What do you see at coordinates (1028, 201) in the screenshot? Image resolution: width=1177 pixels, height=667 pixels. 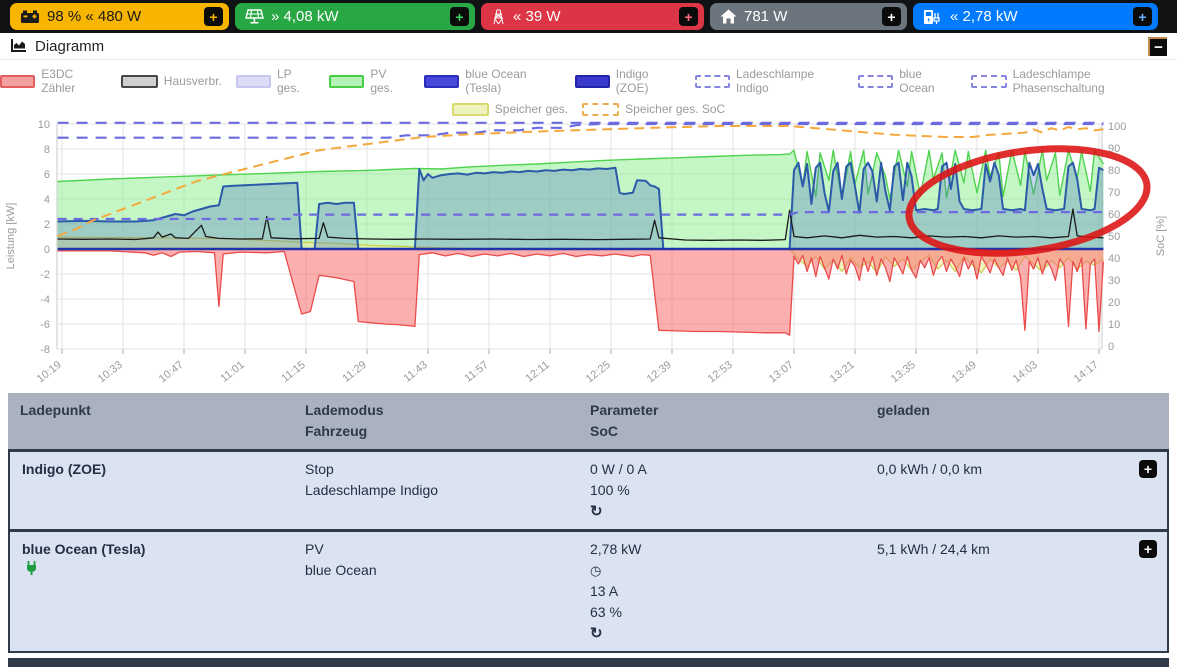 I see `red-ellipse-annotation` at bounding box center [1028, 201].